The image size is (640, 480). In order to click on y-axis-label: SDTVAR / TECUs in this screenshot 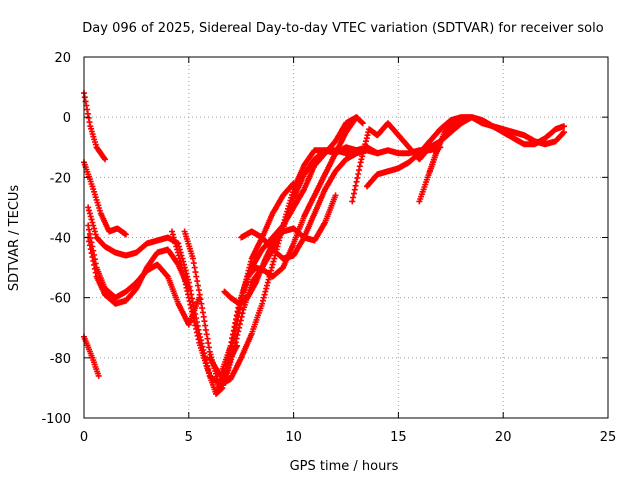, I will do `click(14, 238)`.